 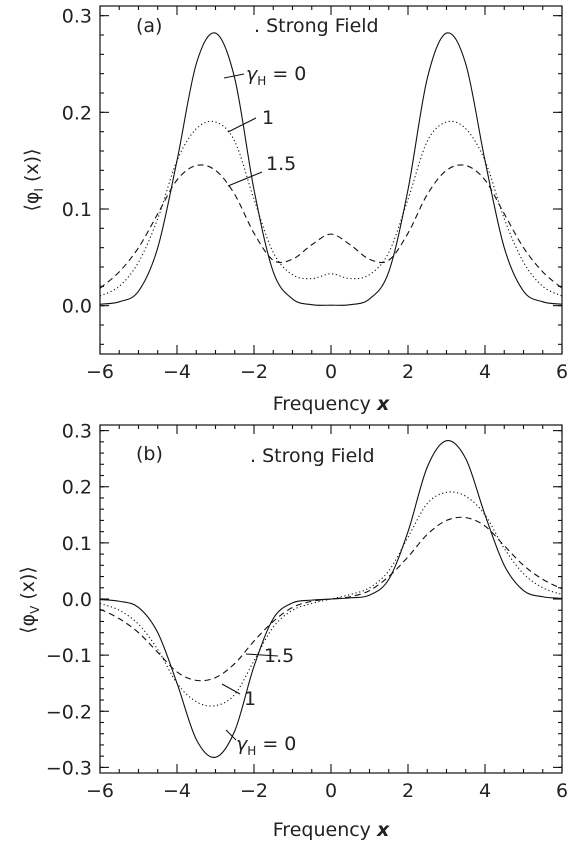 What do you see at coordinates (251, 751) in the screenshot?
I see `panel-b-annotation-gamma0-sub: H` at bounding box center [251, 751].